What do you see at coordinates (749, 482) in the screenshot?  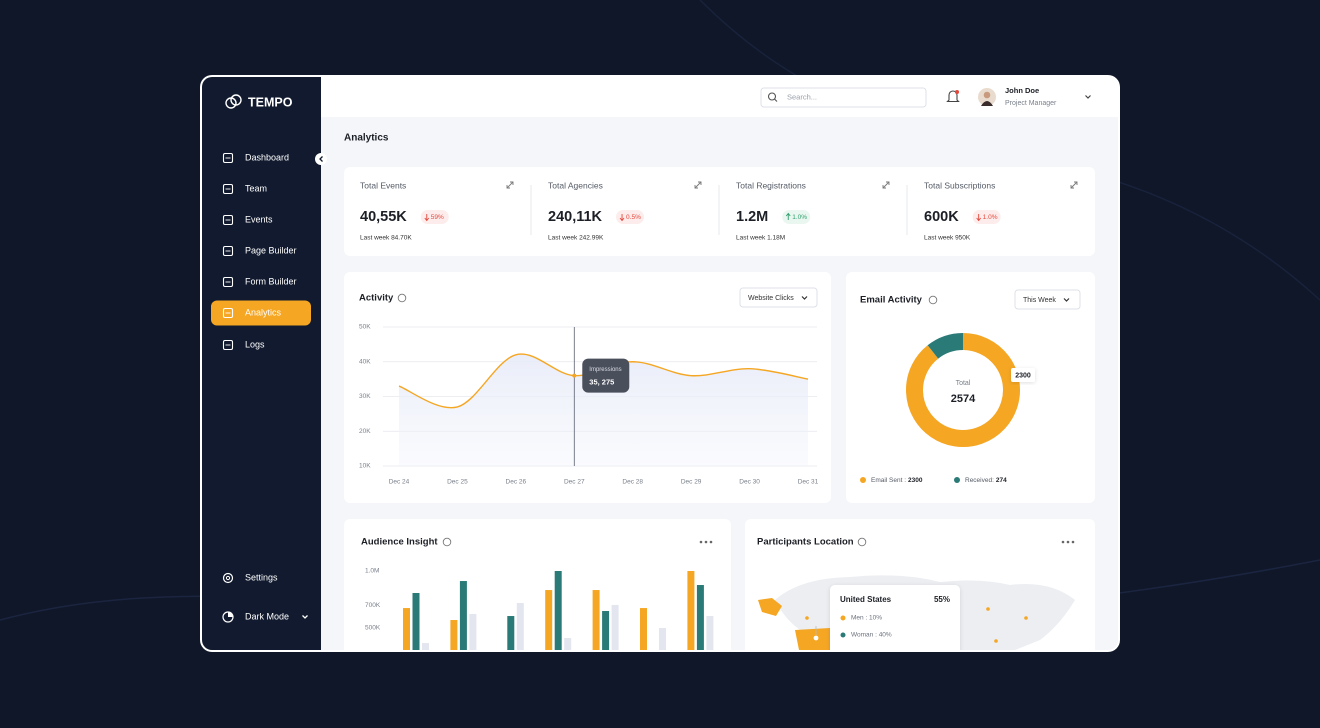 I see `x-tick-label: Dec 30` at bounding box center [749, 482].